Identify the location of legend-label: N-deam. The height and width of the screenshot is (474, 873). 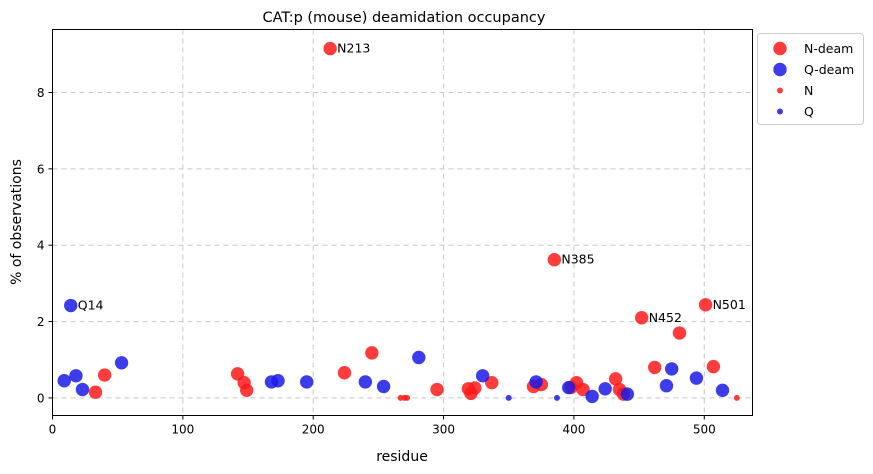
(828, 48).